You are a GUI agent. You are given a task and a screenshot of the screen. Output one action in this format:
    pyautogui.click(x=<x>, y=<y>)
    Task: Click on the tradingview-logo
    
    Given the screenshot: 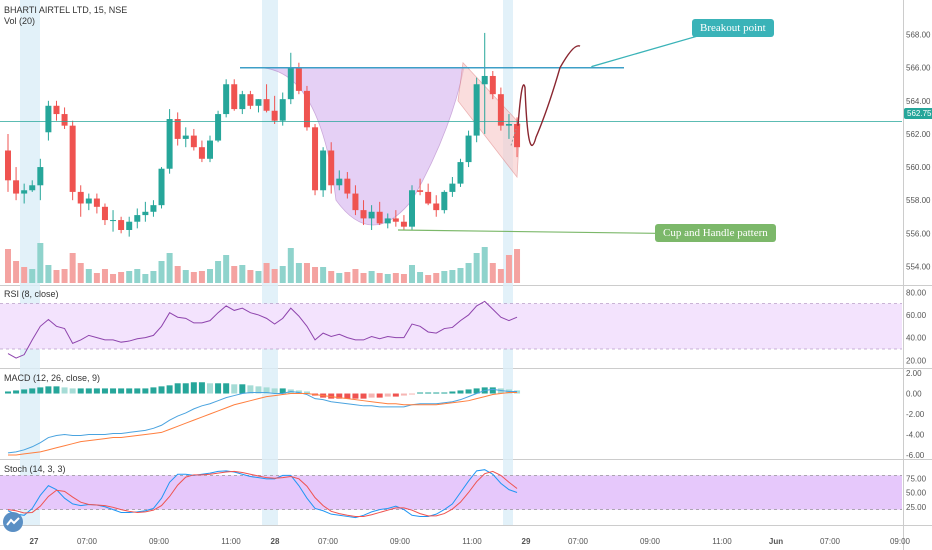 What is the action you would take?
    pyautogui.click(x=13, y=522)
    